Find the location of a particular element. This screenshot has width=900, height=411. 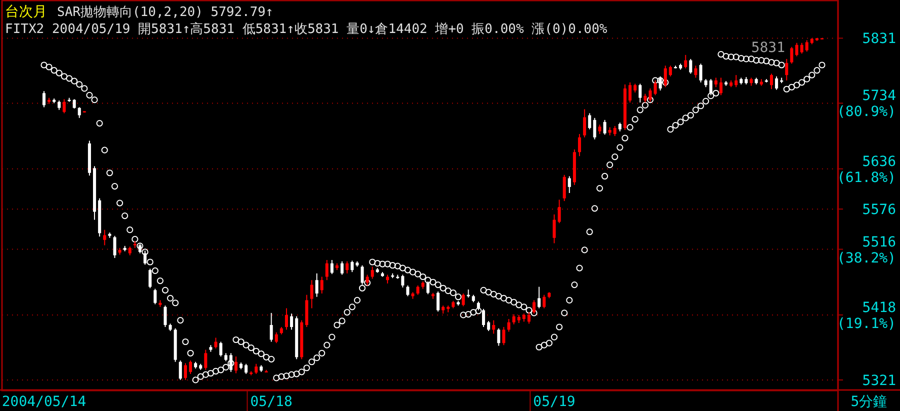

chart-subtitle: SAR拋物轉向(10,2,20) 5792.79↑ is located at coordinates (165, 12).